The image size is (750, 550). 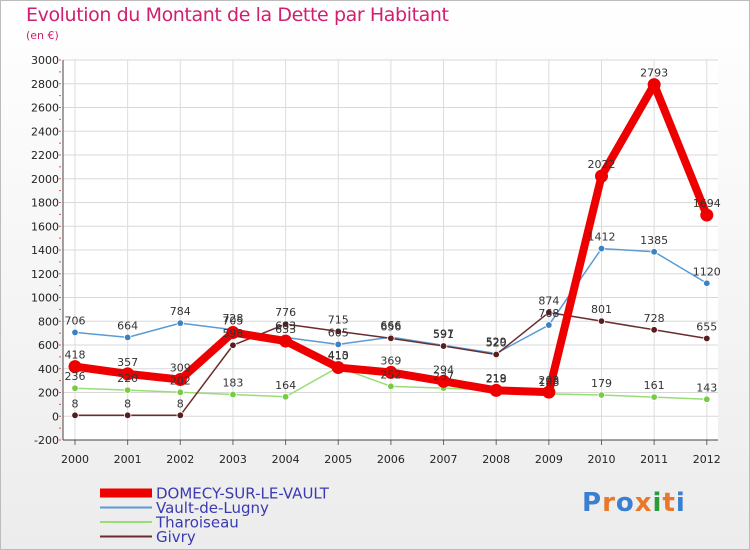 I want to click on x-tick-label: 2005, so click(x=338, y=459).